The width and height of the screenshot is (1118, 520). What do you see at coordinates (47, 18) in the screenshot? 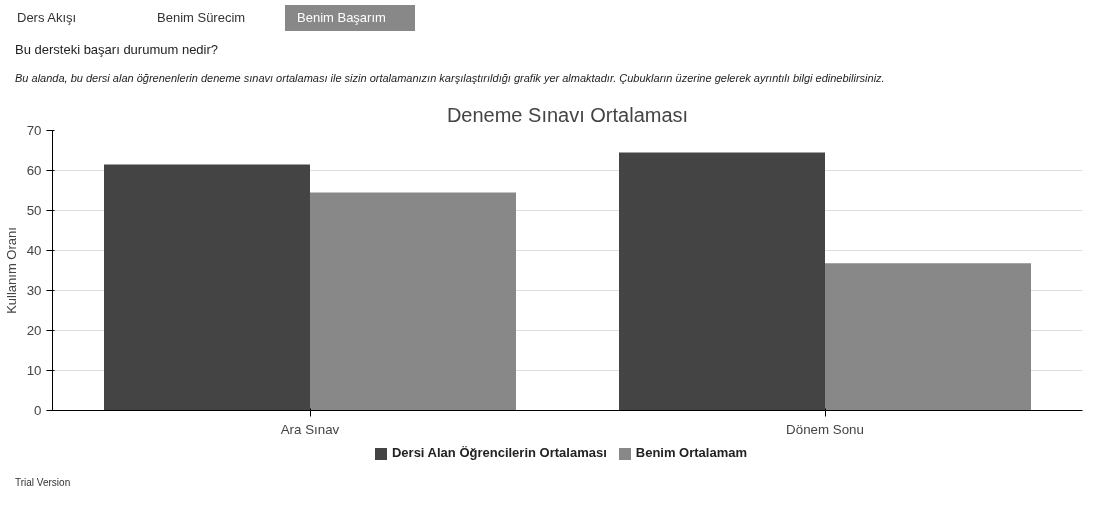
I see `text: Ders Akışı` at bounding box center [47, 18].